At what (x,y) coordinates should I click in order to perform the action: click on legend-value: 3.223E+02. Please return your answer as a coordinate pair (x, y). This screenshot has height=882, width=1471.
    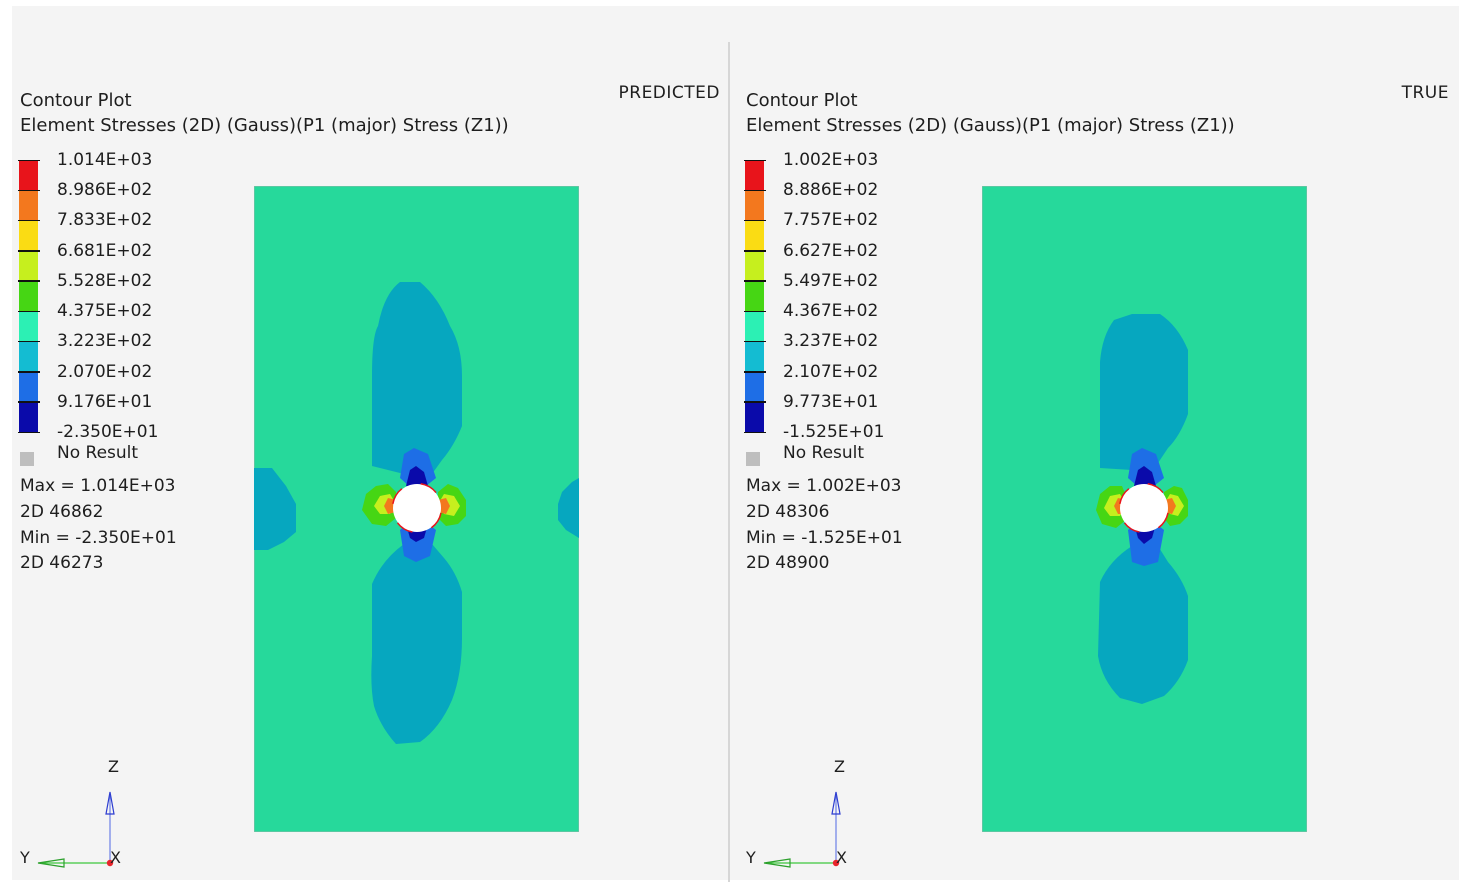
    Looking at the image, I should click on (105, 341).